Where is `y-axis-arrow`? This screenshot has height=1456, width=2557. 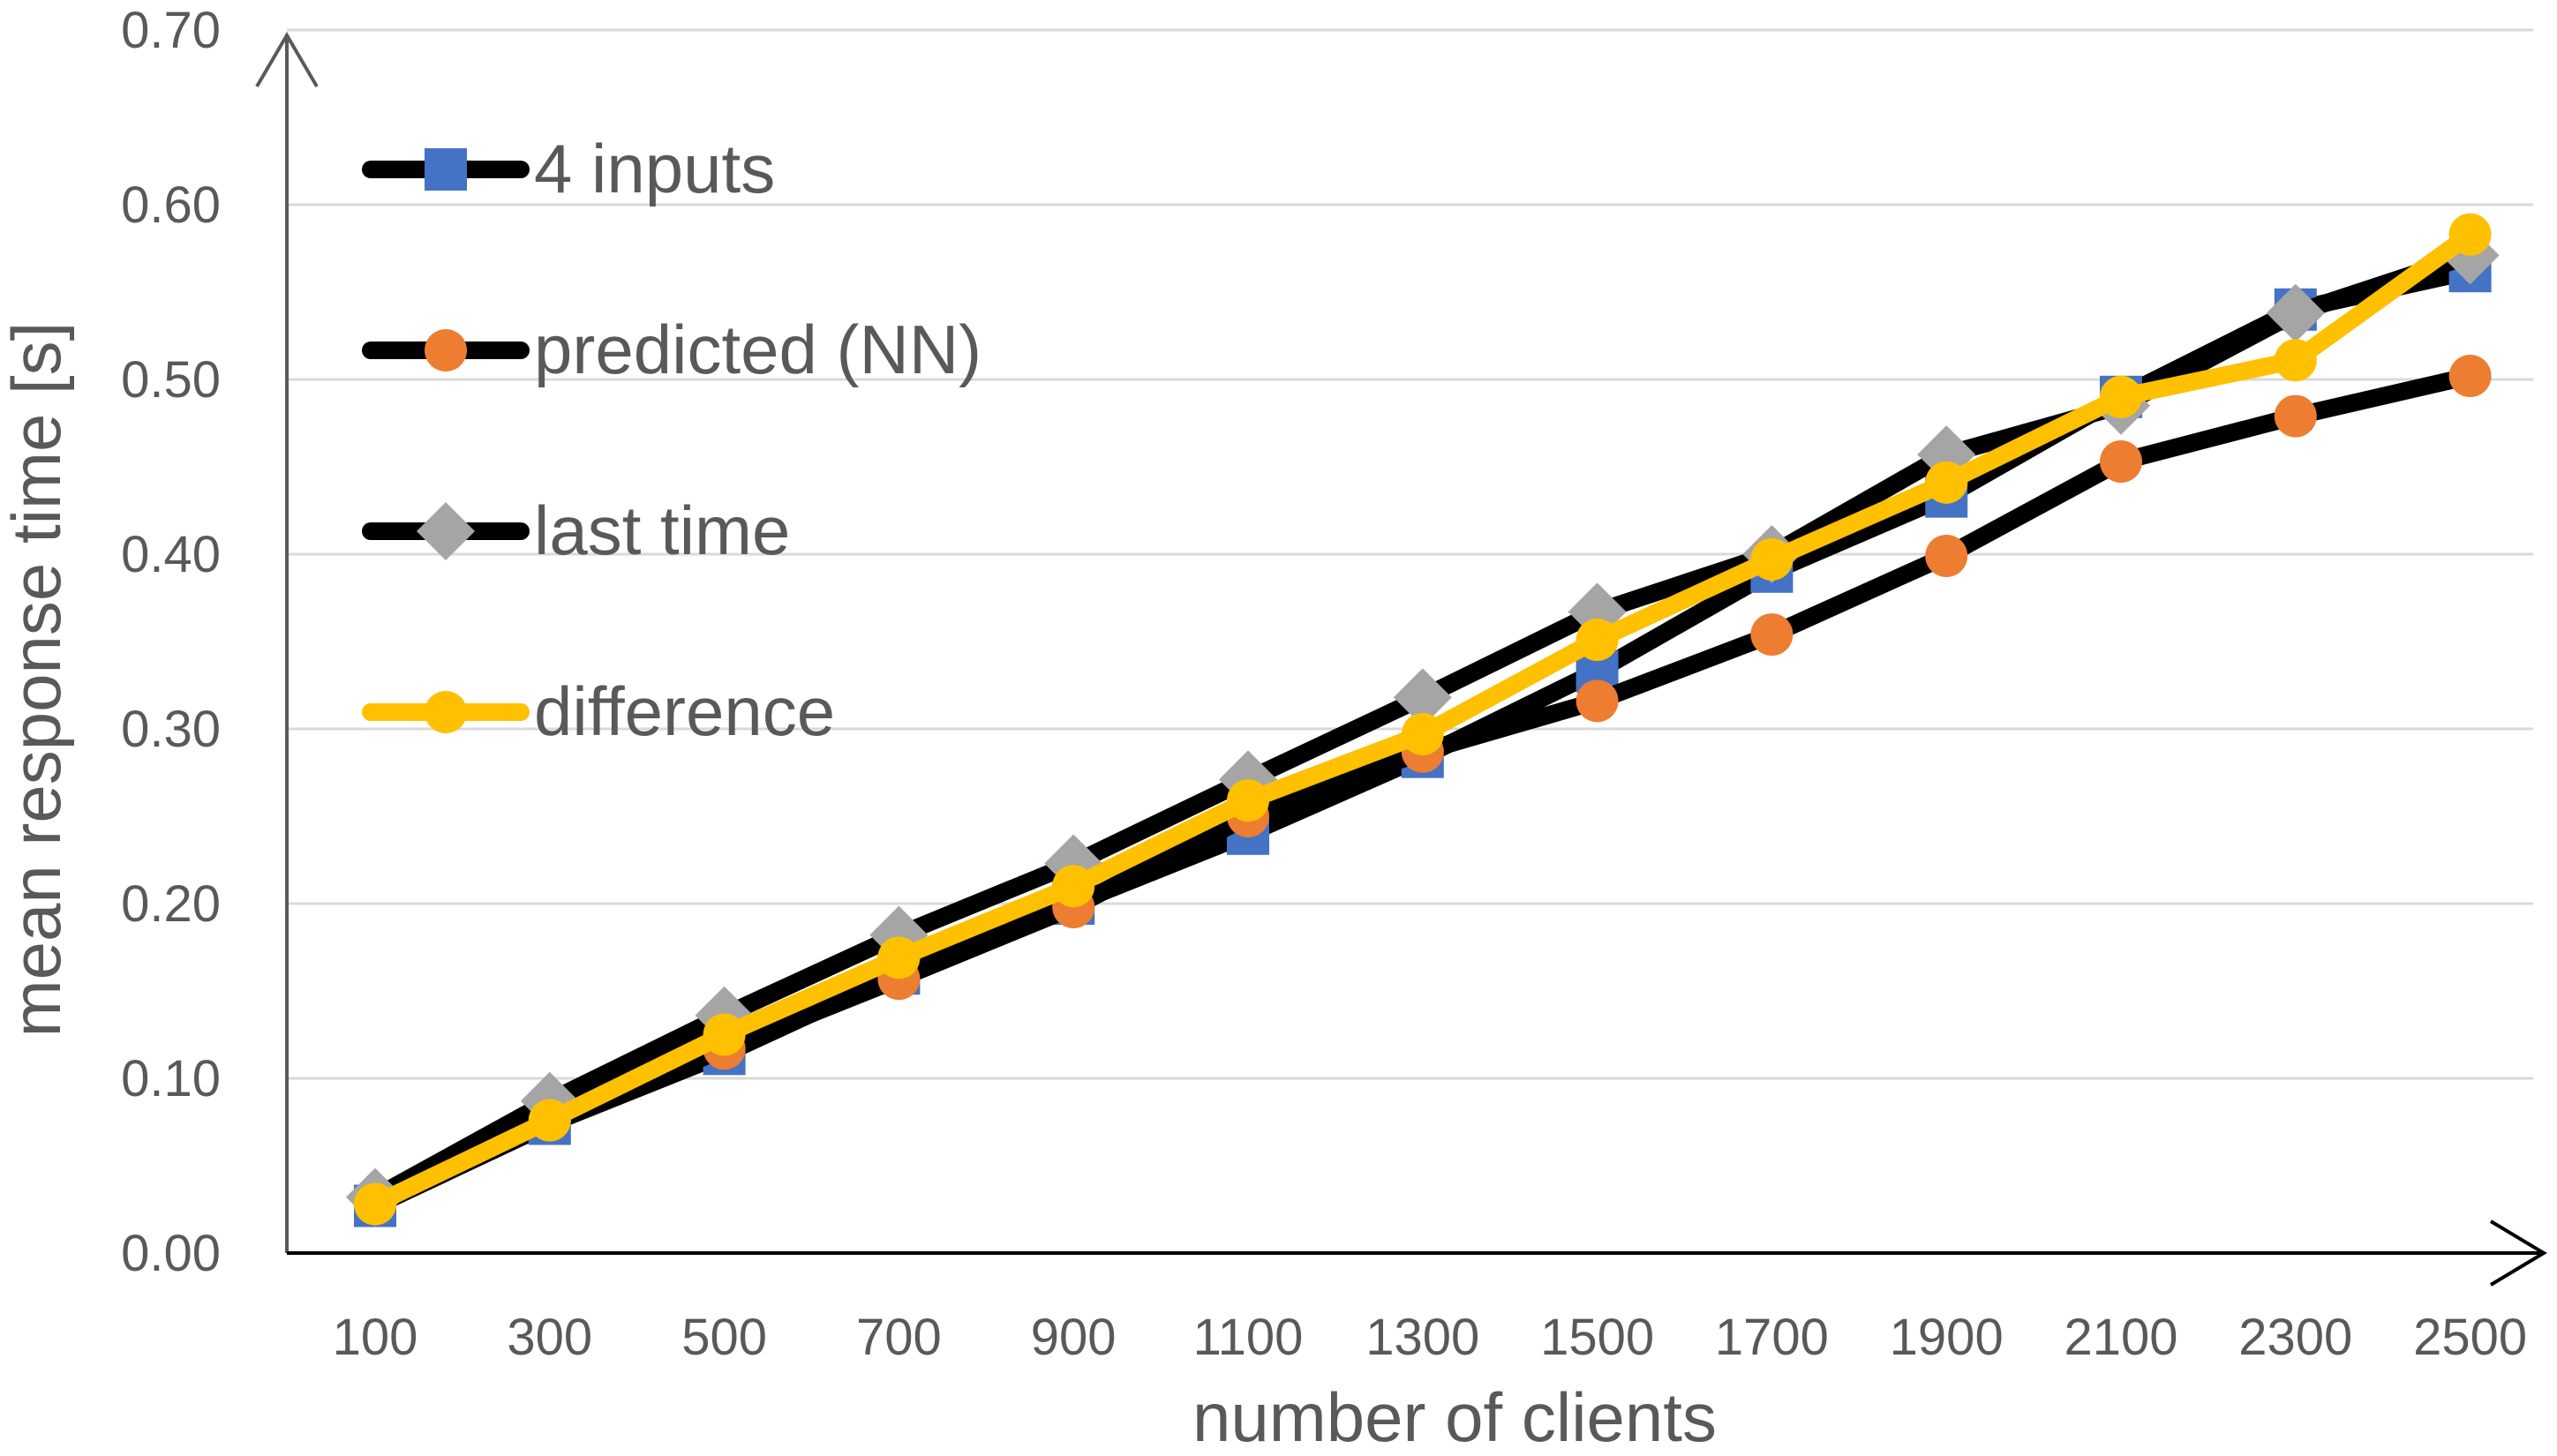
y-axis-arrow is located at coordinates (287, 60).